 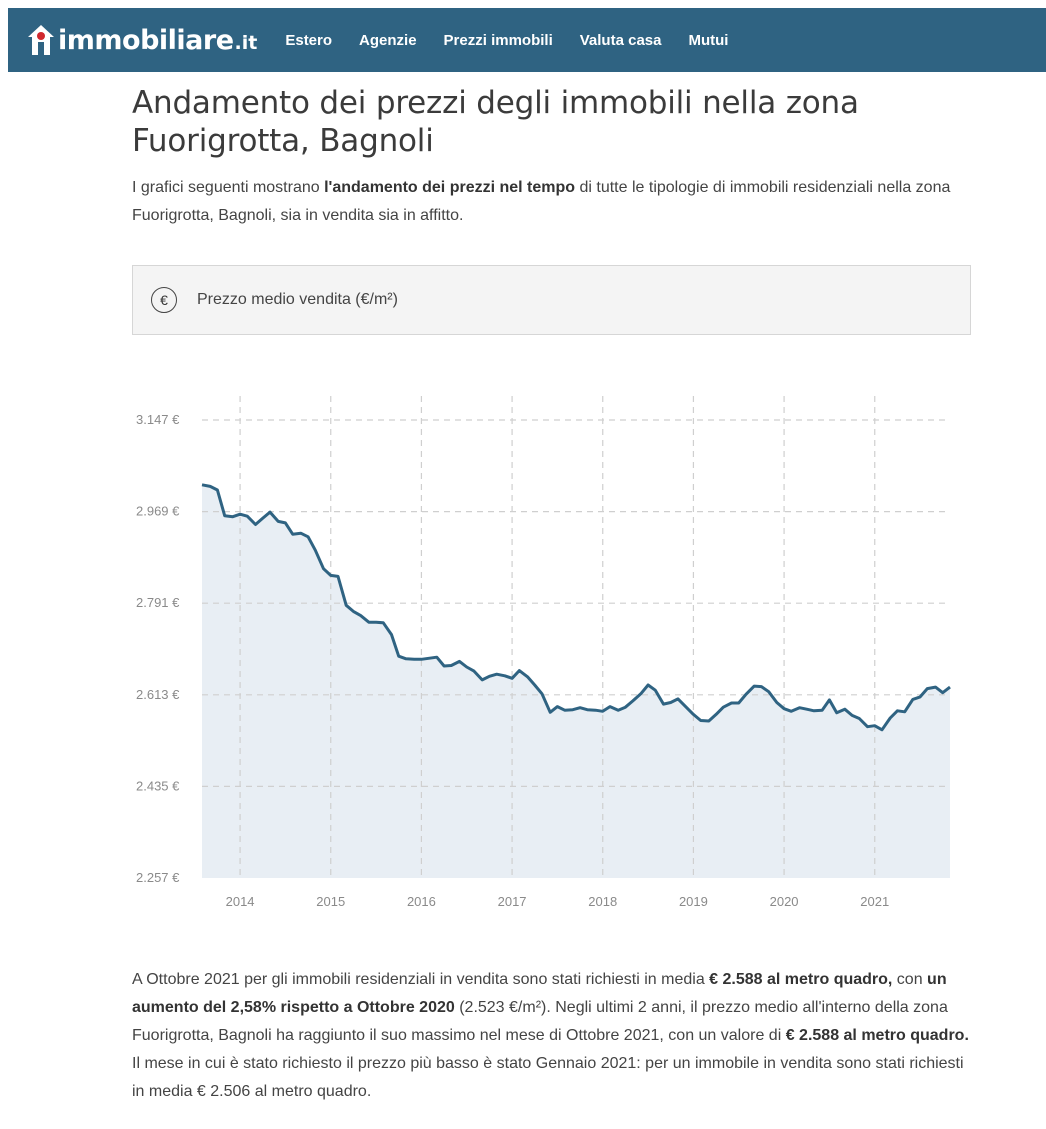 I want to click on nav-estero: Estero, so click(x=309, y=40).